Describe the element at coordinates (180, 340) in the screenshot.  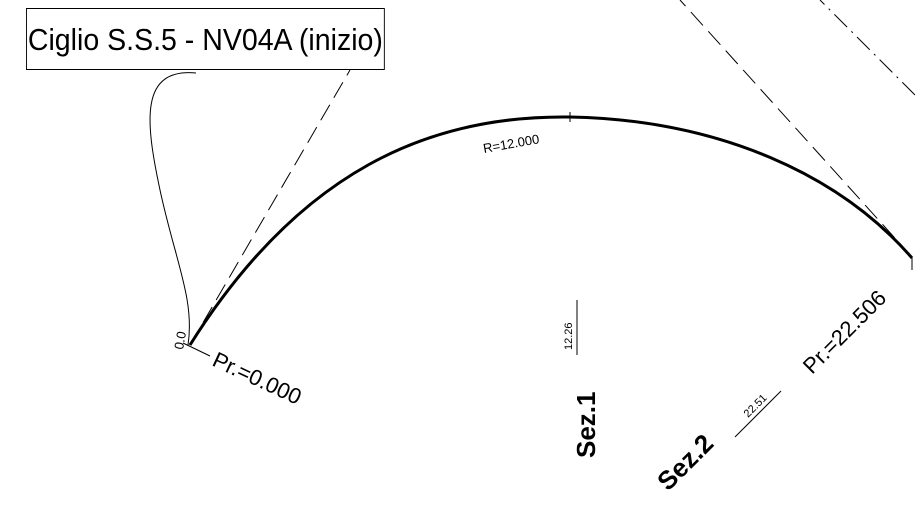
I see `start-point-label: 0.0` at that location.